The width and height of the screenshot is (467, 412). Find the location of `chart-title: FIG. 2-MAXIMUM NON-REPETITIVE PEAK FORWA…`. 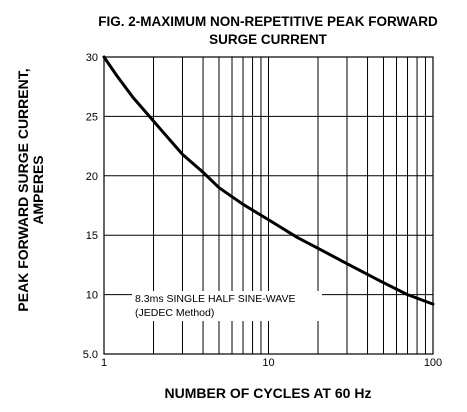

chart-title: FIG. 2-MAXIMUM NON-REPETITIVE PEAK FORWA… is located at coordinates (268, 21).